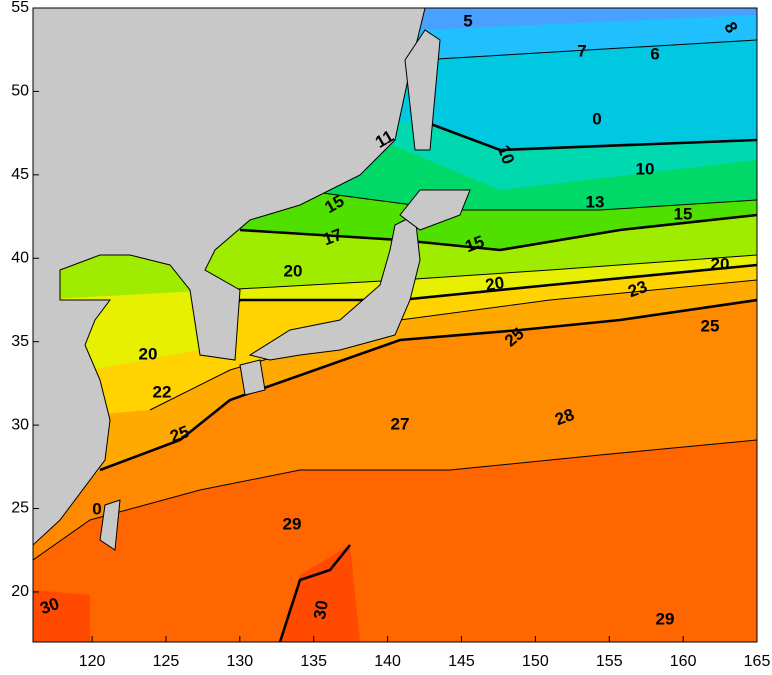 The image size is (772, 675). What do you see at coordinates (609, 661) in the screenshot?
I see `x-tick-label: 155` at bounding box center [609, 661].